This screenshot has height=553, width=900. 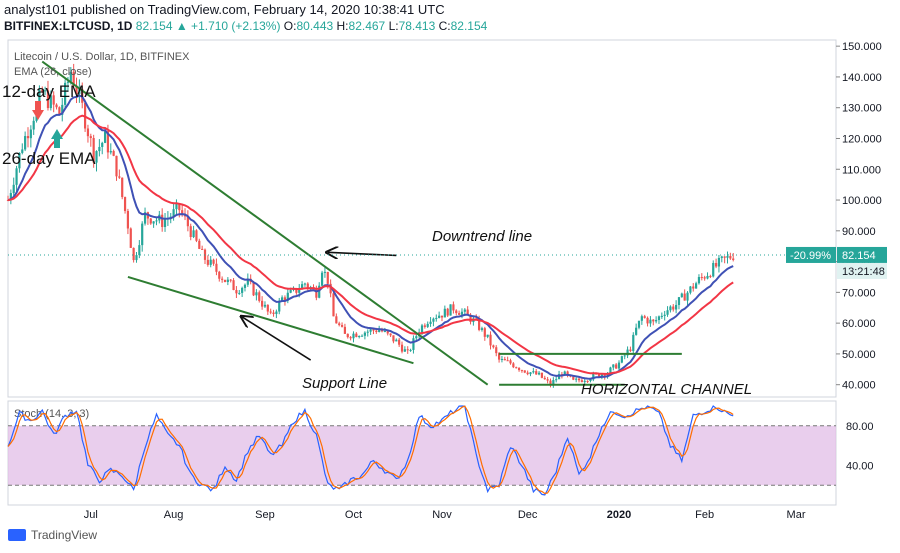 What do you see at coordinates (154, 26) in the screenshot?
I see `last-price: 82.154` at bounding box center [154, 26].